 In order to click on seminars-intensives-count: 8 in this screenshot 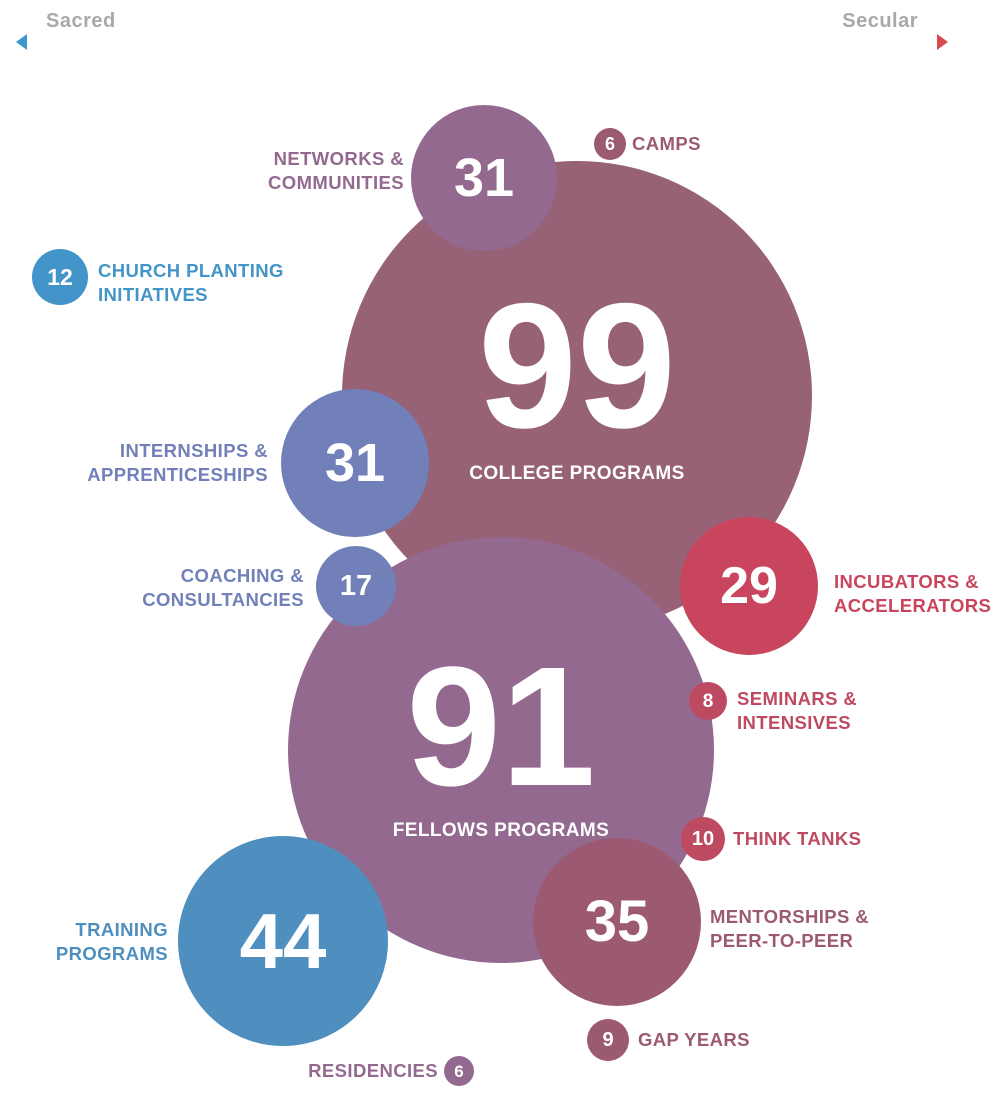, I will do `click(708, 701)`.